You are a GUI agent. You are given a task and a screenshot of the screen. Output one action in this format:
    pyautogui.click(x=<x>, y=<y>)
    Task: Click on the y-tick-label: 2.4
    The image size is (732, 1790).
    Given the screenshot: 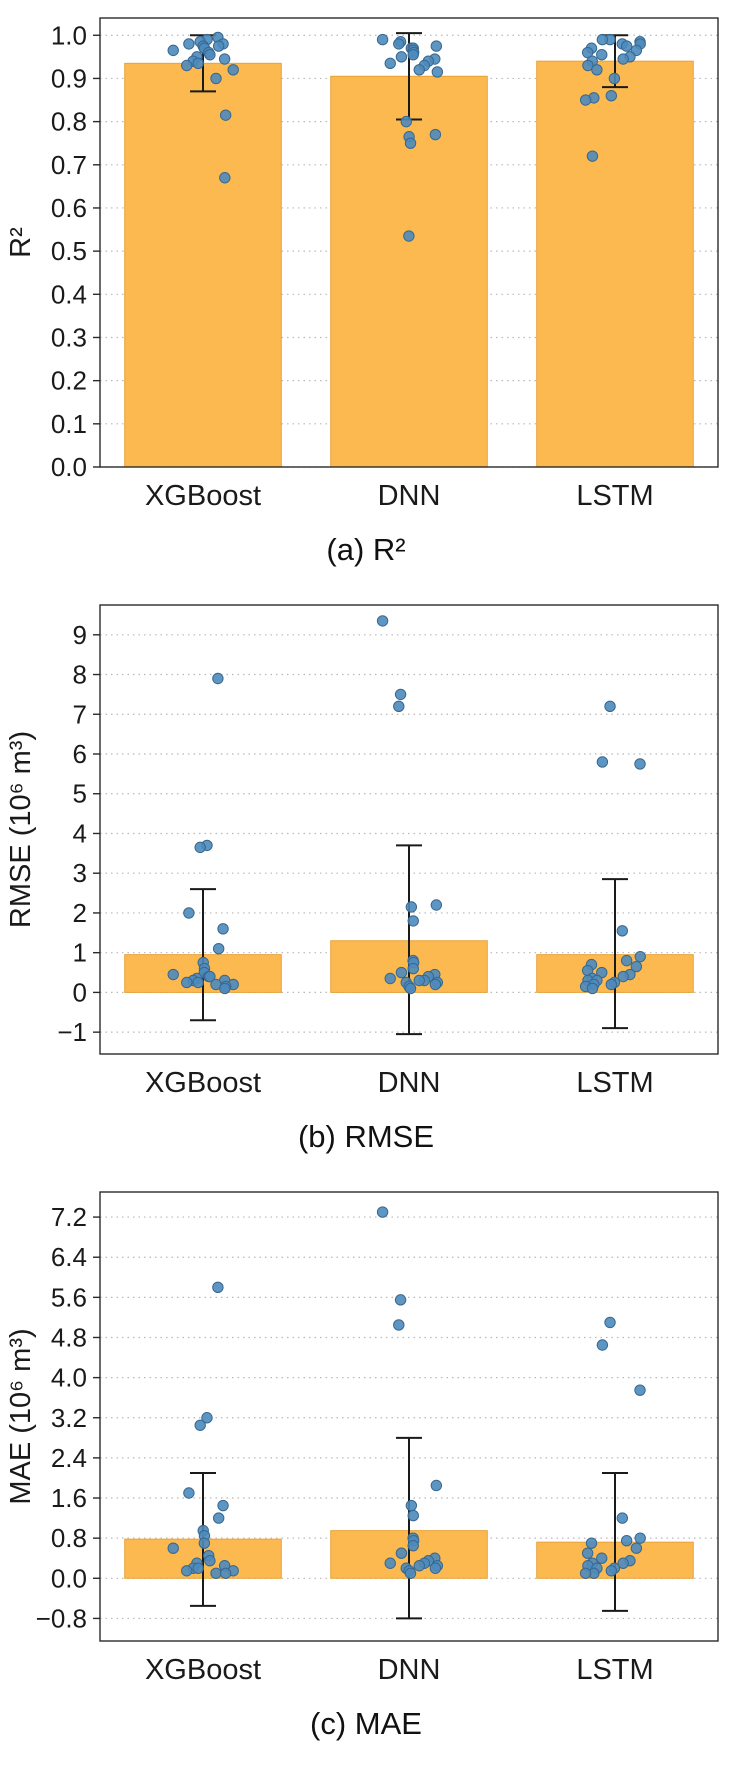 What is the action you would take?
    pyautogui.click(x=69, y=1458)
    